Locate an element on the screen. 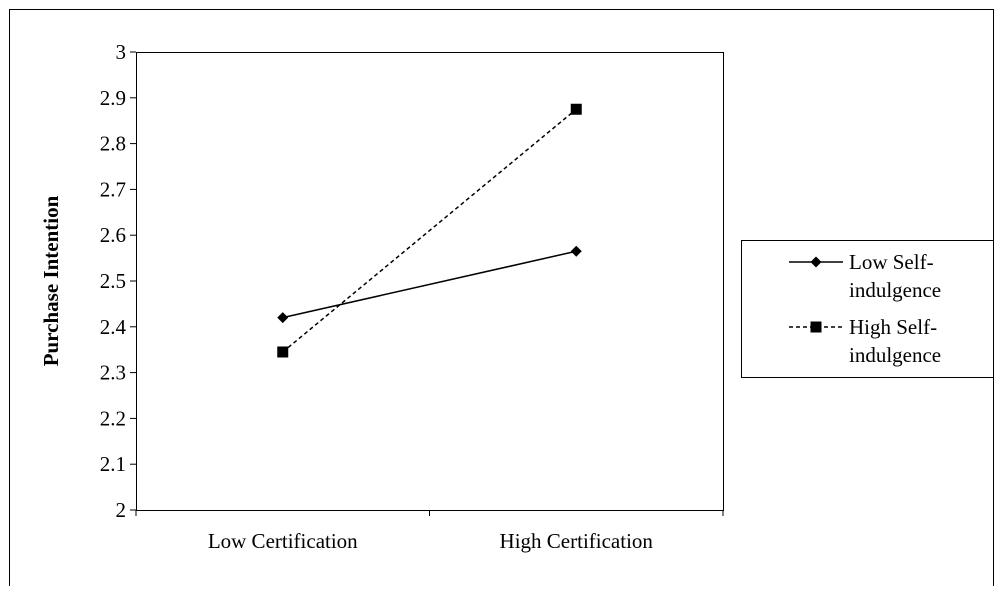 Image resolution: width=995 pixels, height=591 pixels. y-axis: 2 2.1 2.2 2.3 2.4 2.5 2.6 2.7 2.8 2.9 3 is located at coordinates (118, 281).